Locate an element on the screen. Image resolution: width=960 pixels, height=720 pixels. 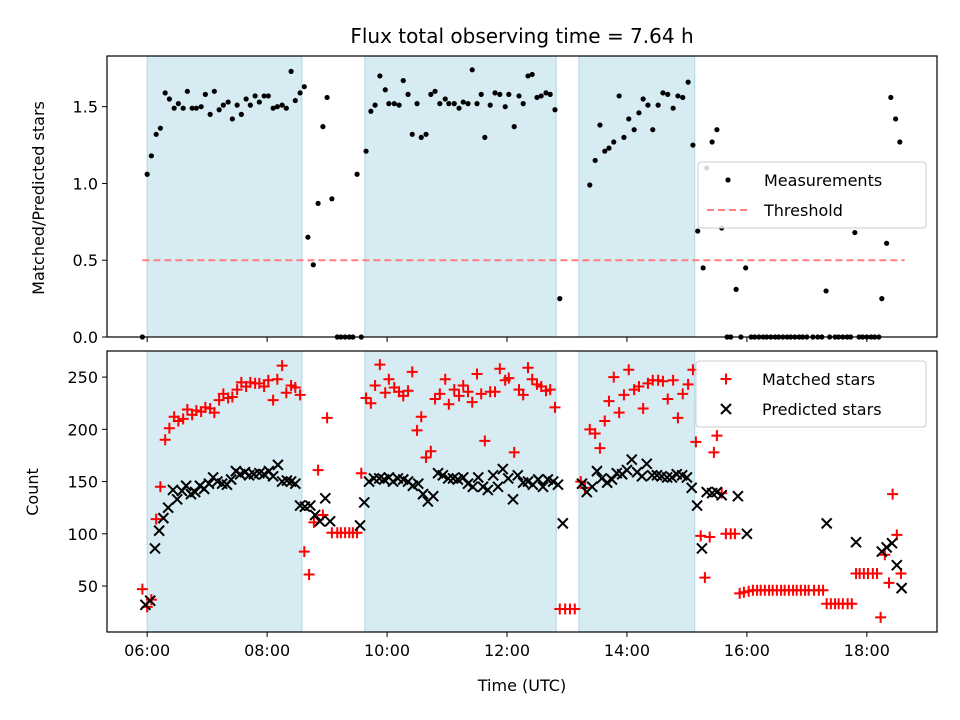
y-tick-label: 1.0 is located at coordinates (85, 183).